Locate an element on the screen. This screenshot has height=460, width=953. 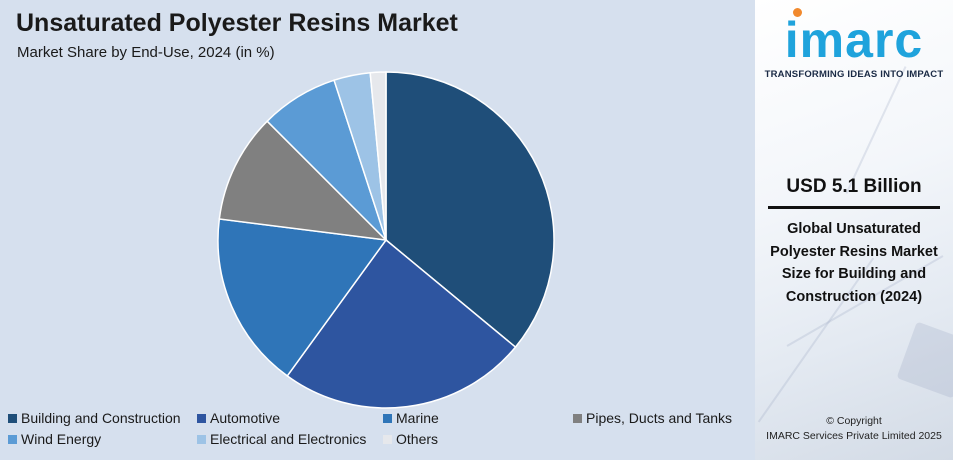
pie-slice-building-and-construction is located at coordinates (470, 210).